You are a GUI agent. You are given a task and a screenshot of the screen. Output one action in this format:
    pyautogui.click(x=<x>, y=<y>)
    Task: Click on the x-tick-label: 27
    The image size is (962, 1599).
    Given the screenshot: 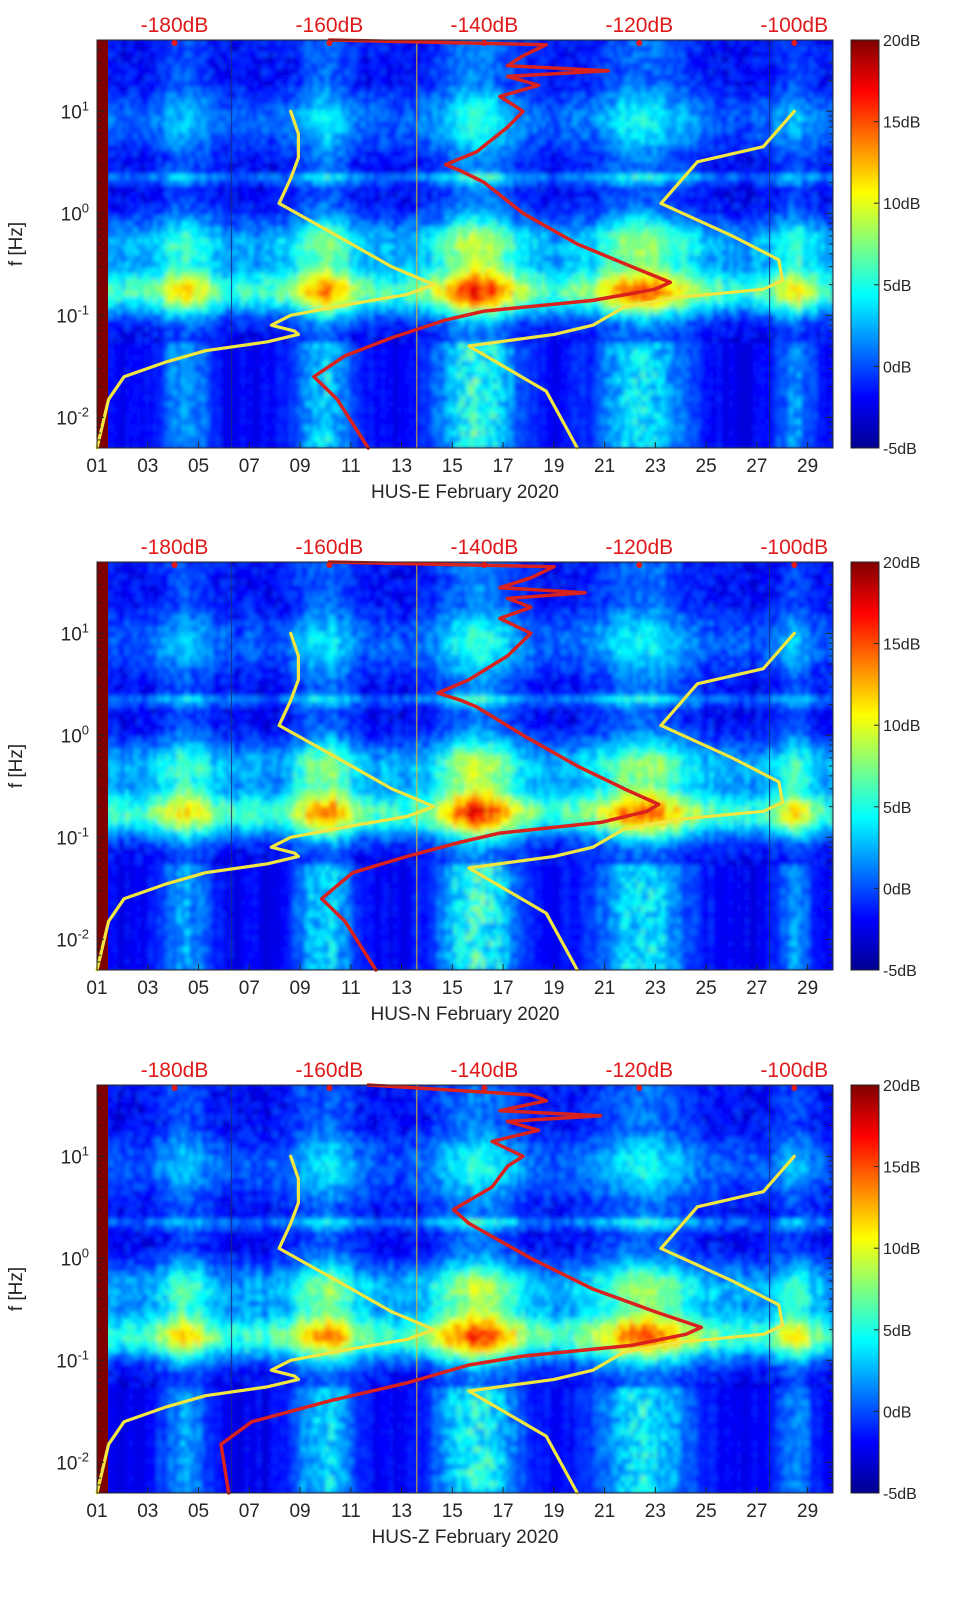 What is the action you would take?
    pyautogui.click(x=756, y=988)
    